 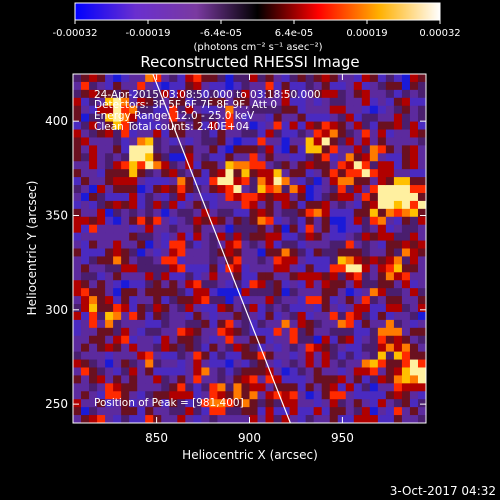 What do you see at coordinates (250, 455) in the screenshot?
I see `x-axis-label: Heliocentric X (arcsec)` at bounding box center [250, 455].